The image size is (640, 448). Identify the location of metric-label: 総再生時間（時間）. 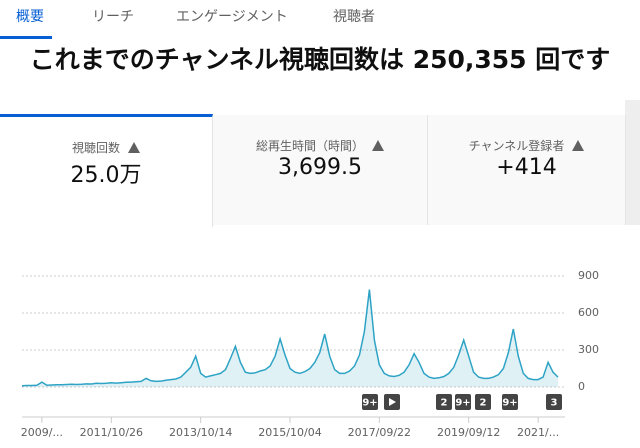
(320, 145).